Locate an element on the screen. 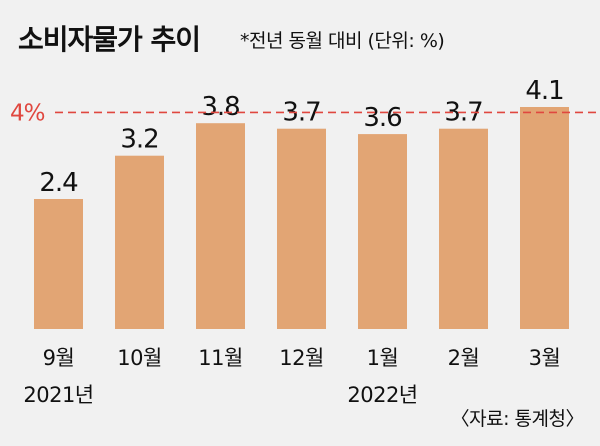  chart-subtitle: *전년 동월 대비 (단위: %) is located at coordinates (342, 41).